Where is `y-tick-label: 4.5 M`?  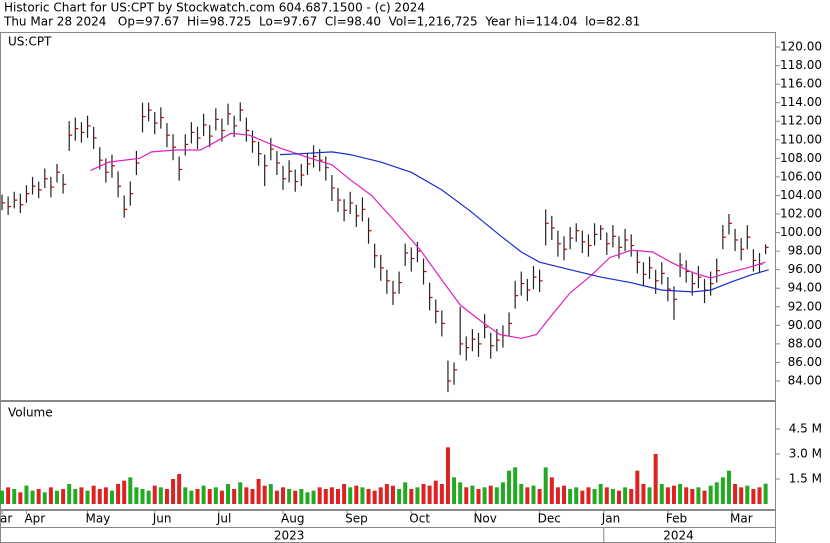
y-tick-label: 4.5 M is located at coordinates (805, 429).